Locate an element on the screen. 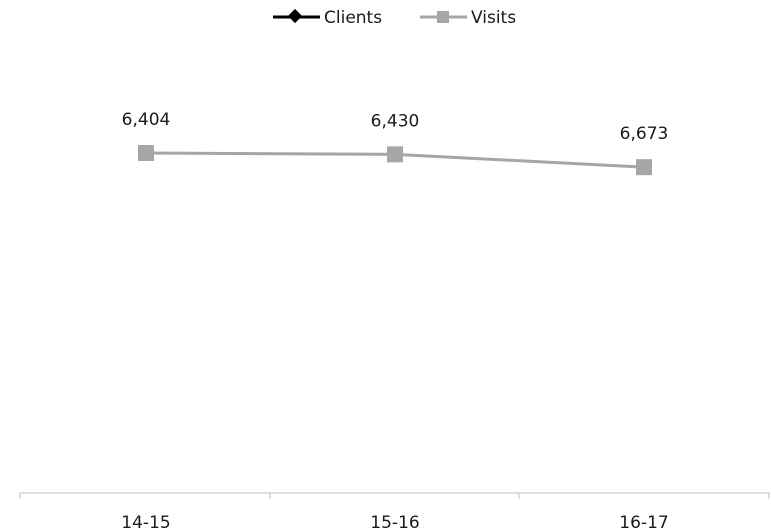 This screenshot has height=532, width=771. x-tick-label: 15-16 is located at coordinates (394, 522).